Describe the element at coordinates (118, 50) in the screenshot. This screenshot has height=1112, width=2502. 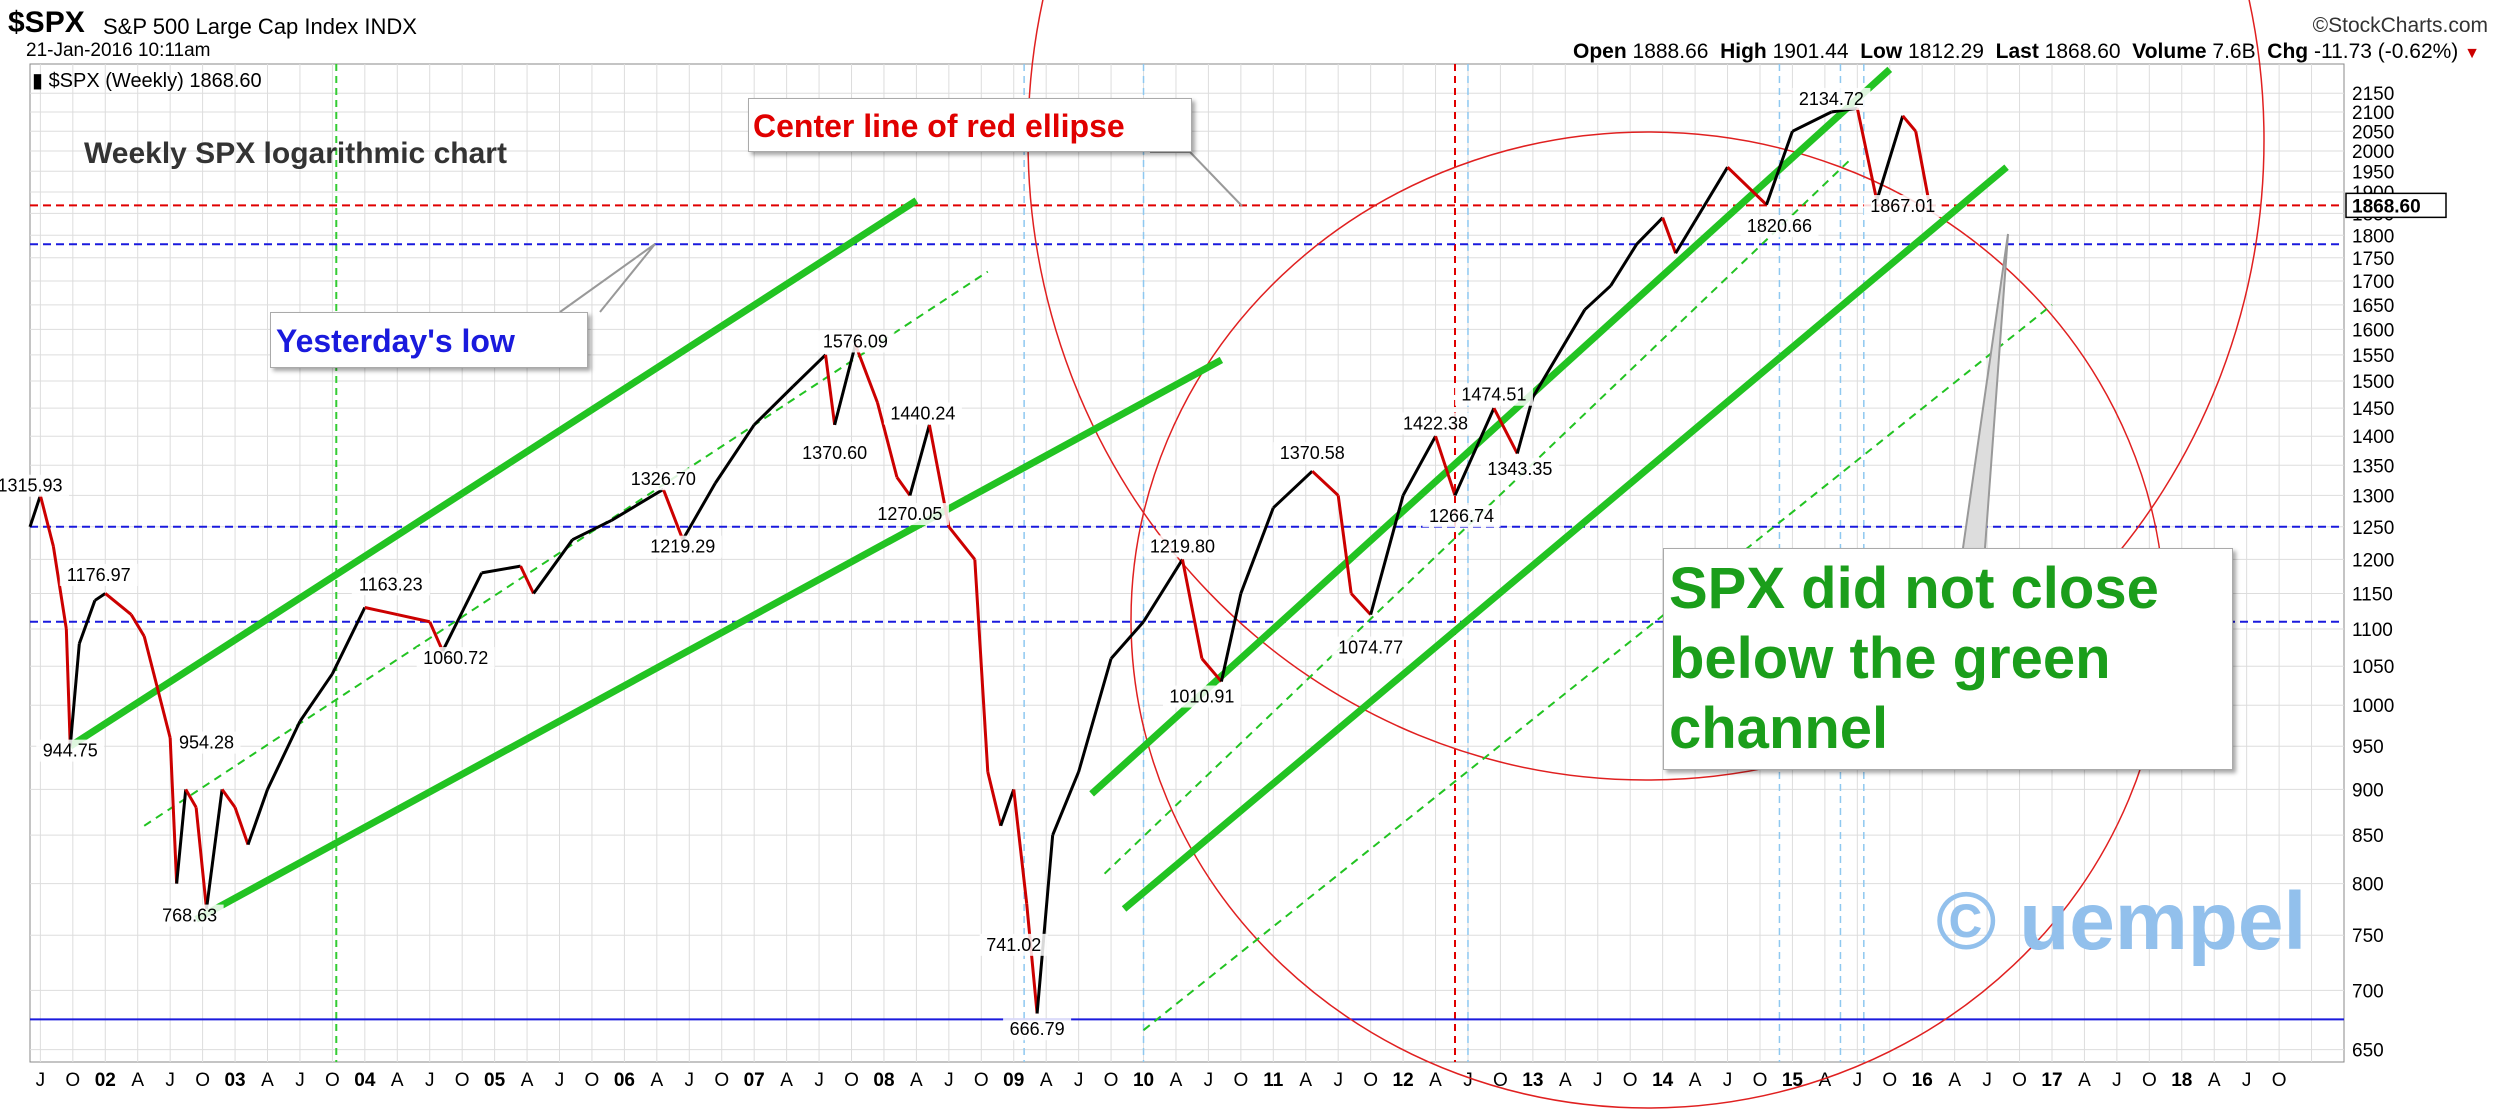
I see `quote-date: 21-Jan-2016 10:11am` at that location.